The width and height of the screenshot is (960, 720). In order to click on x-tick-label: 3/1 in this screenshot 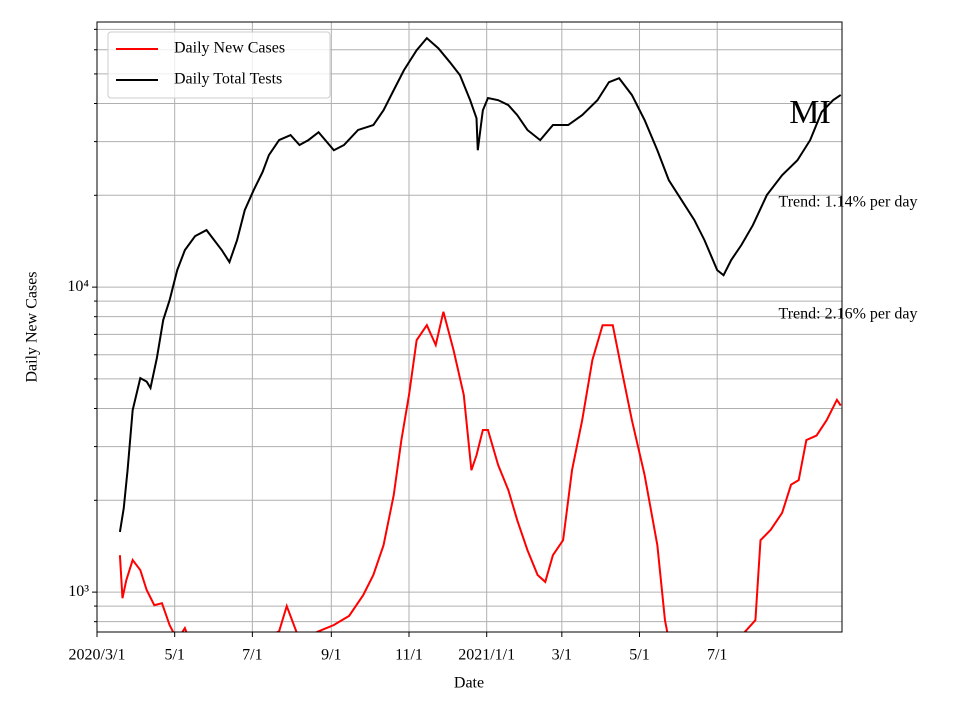, I will do `click(562, 655)`.